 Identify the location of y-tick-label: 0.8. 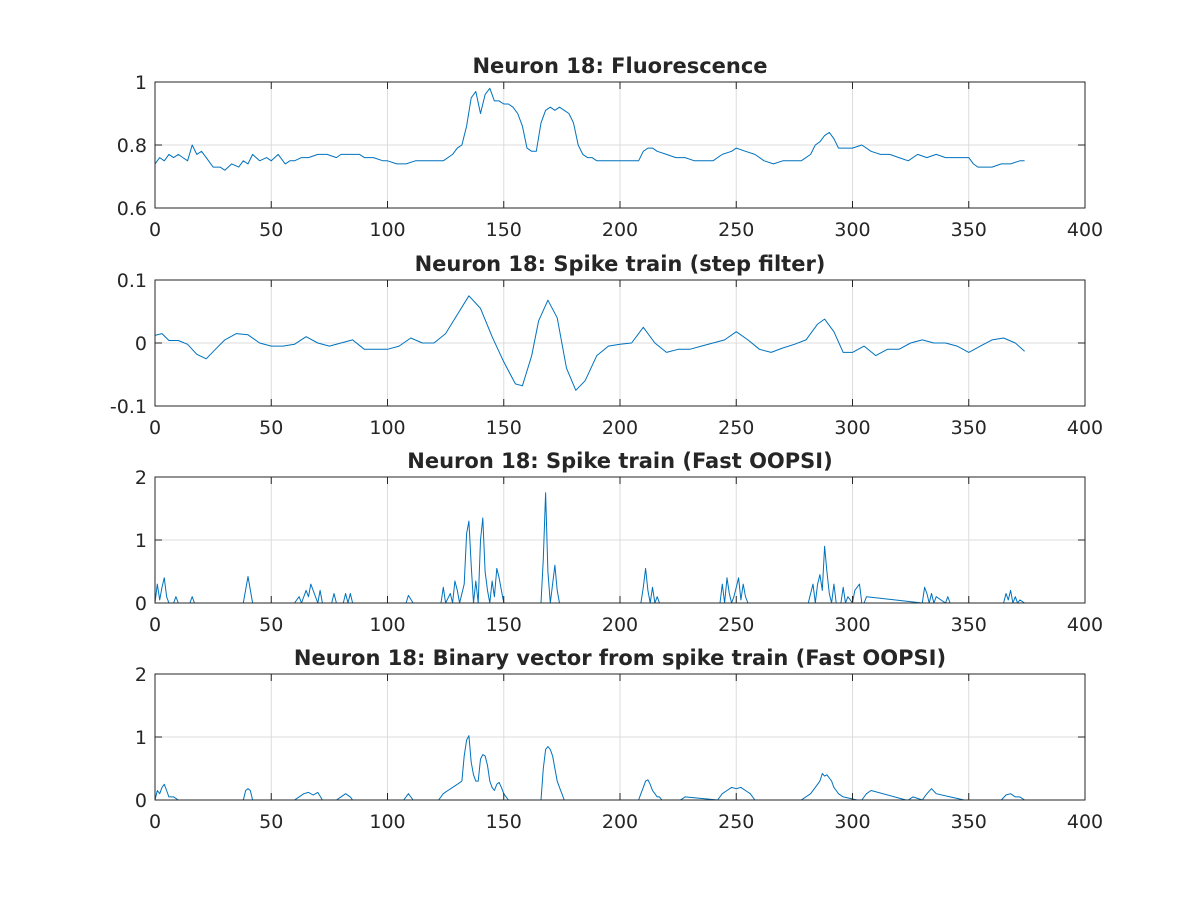
(132, 146).